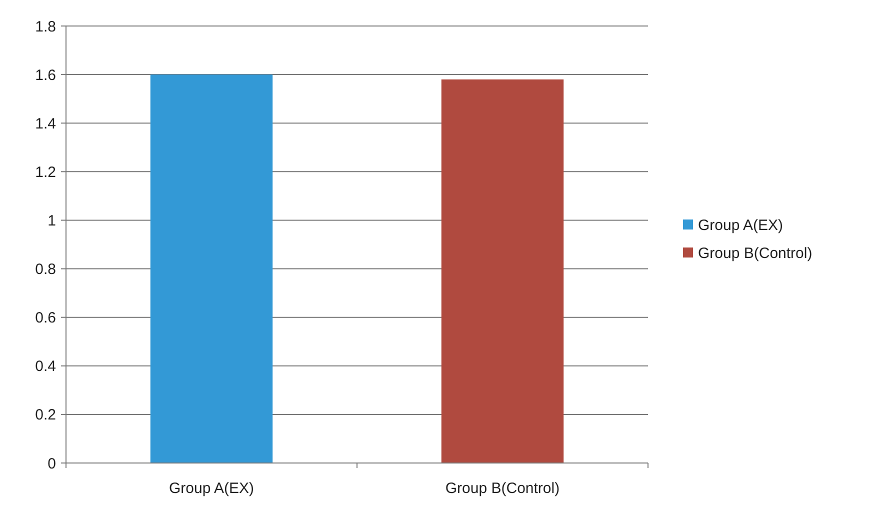 Image resolution: width=887 pixels, height=518 pixels. Describe the element at coordinates (45, 123) in the screenshot. I see `y-tick-label: 1.4` at that location.